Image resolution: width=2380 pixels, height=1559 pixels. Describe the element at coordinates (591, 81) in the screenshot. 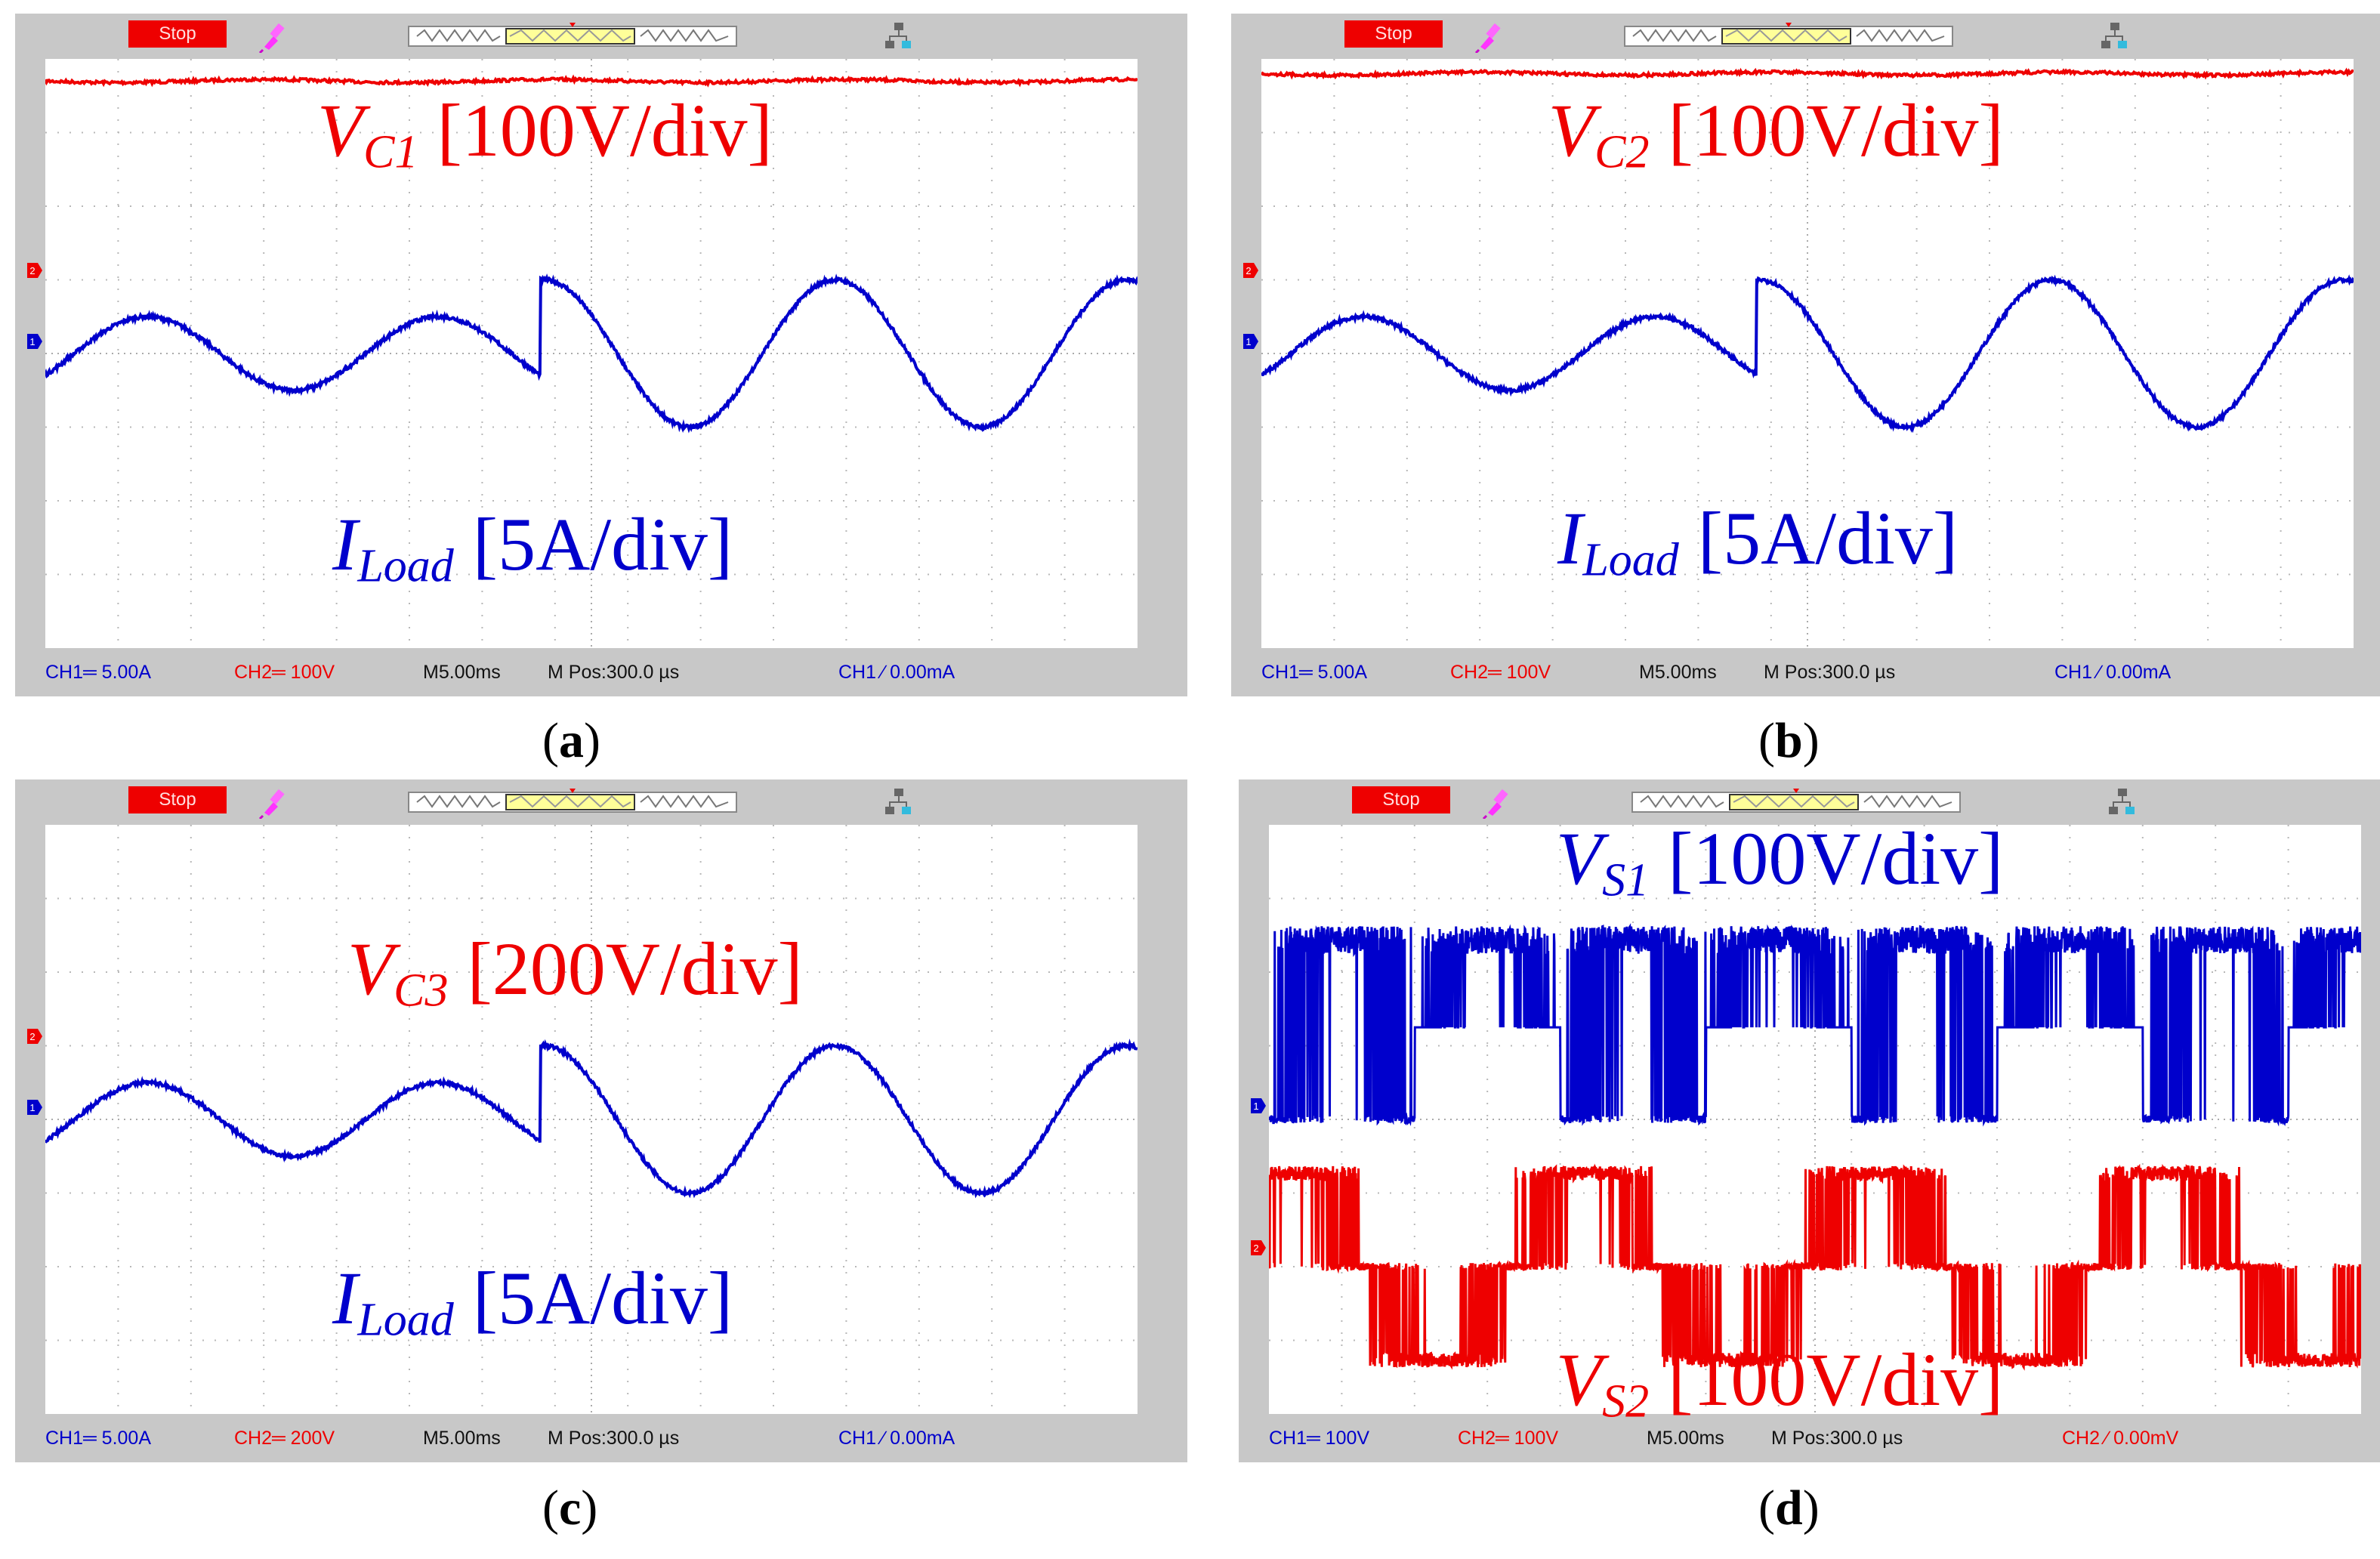

I see `trace-VC1` at that location.